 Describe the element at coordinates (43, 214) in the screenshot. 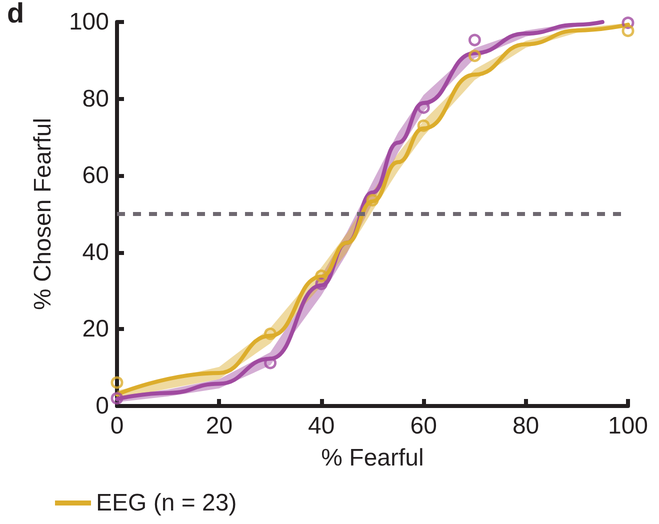

I see `y-axis-title: % Chosen Fearful` at that location.